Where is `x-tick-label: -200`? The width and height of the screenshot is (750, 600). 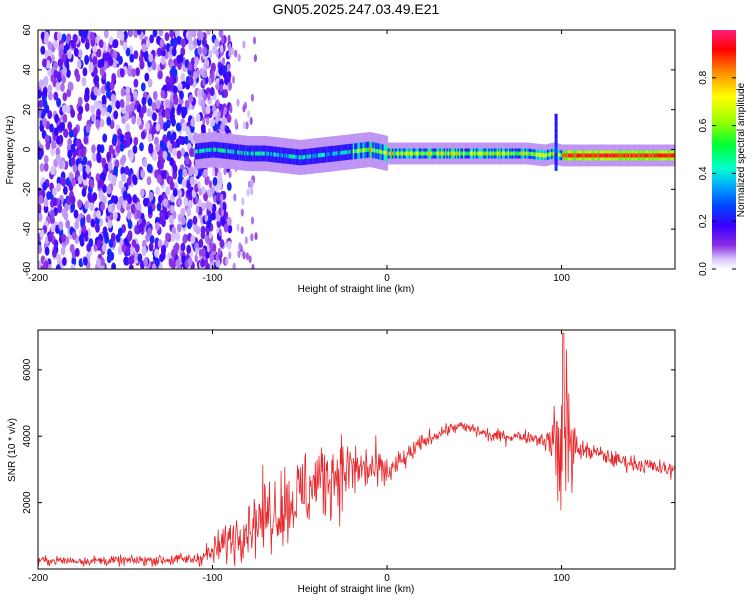
x-tick-label: -200 is located at coordinates (38, 578).